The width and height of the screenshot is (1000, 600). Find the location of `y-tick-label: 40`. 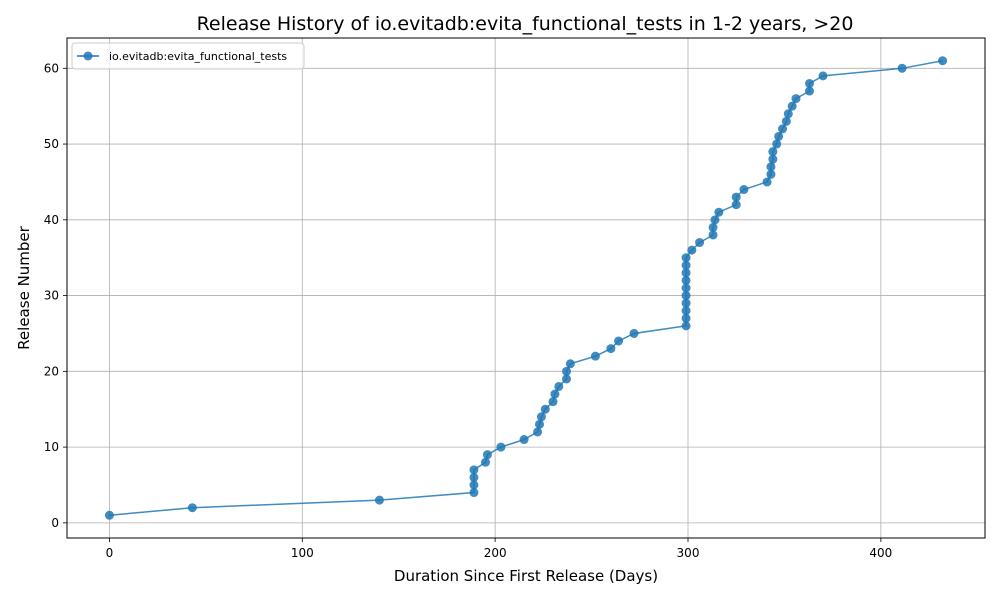

y-tick-label: 40 is located at coordinates (51, 220).